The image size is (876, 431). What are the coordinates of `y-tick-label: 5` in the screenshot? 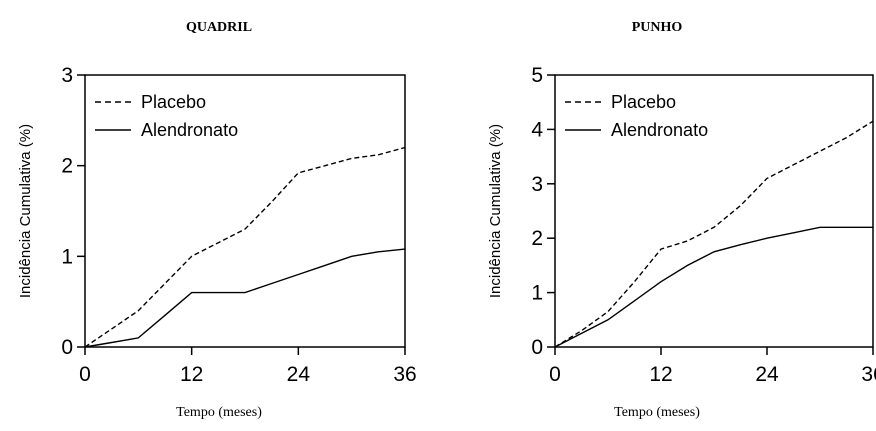 It's located at (537, 75).